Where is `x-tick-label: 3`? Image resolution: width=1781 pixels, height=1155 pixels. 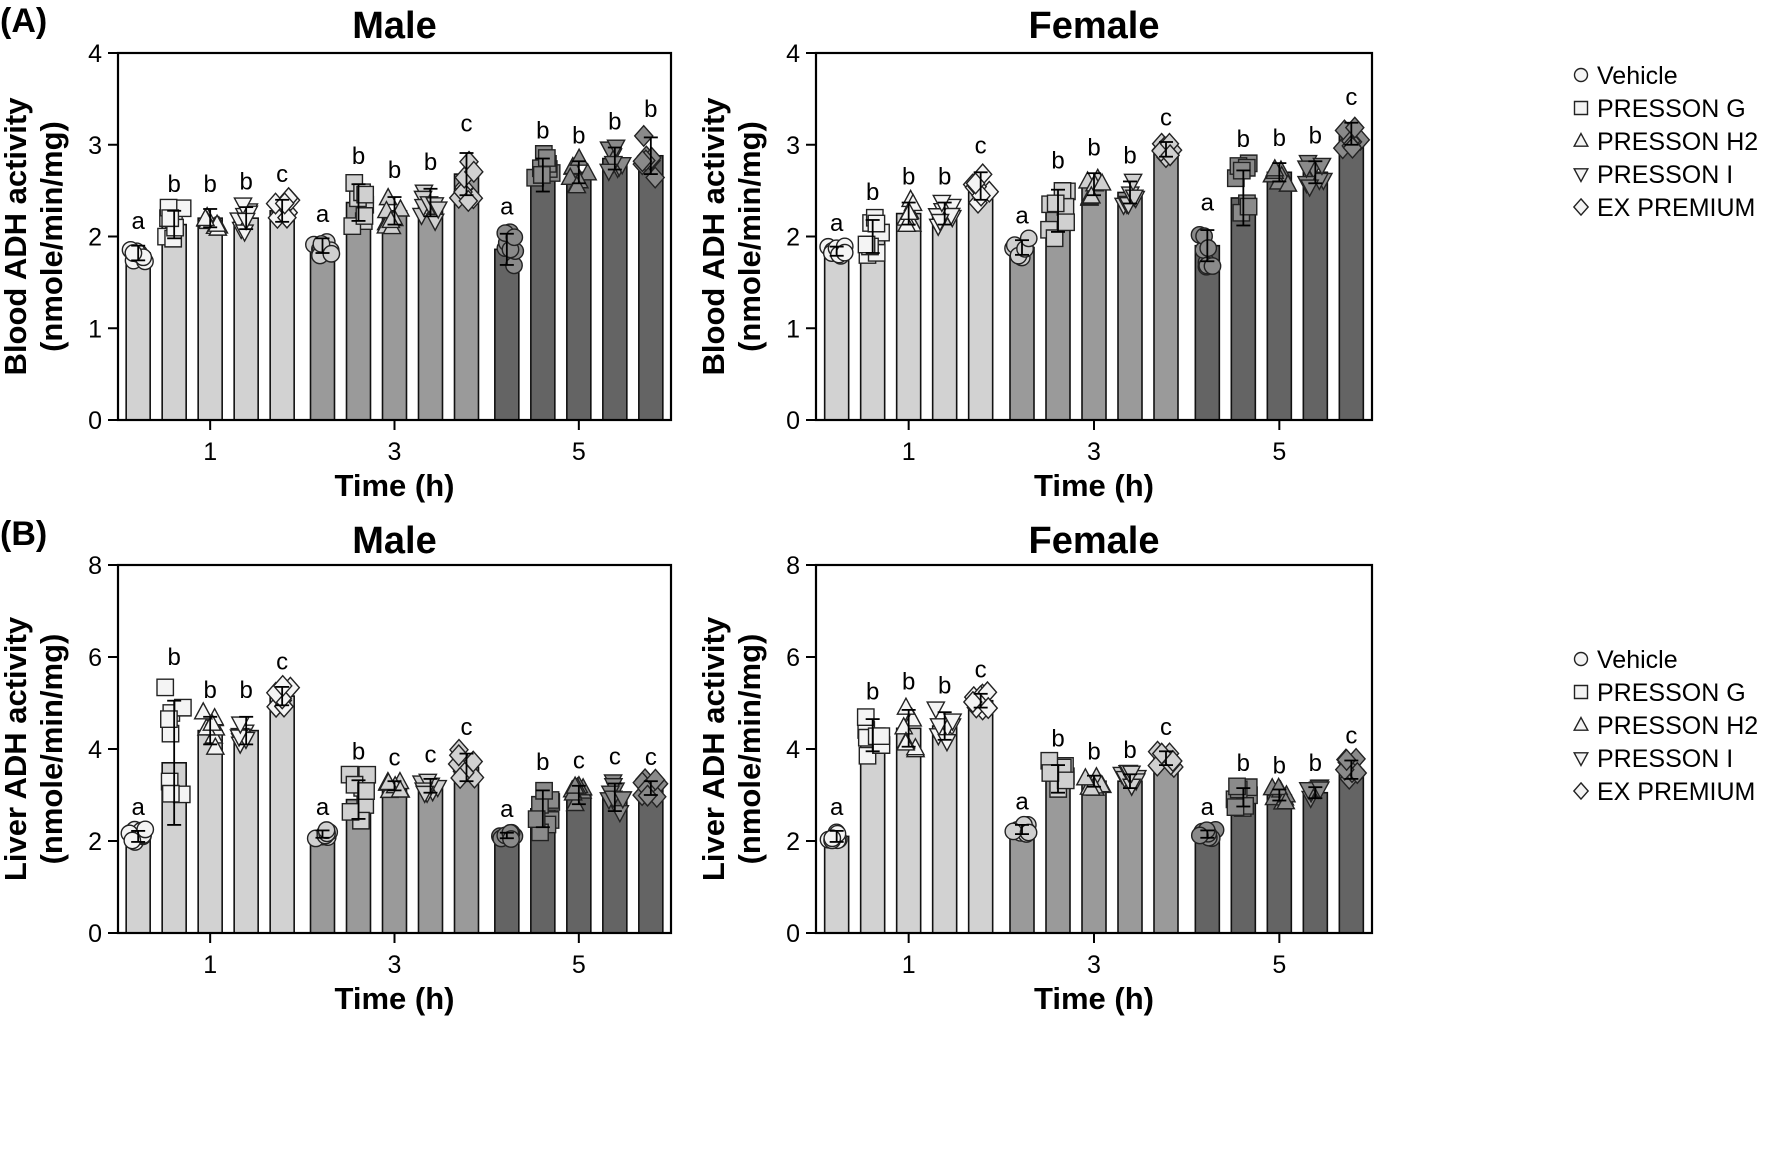
x-tick-label: 3 is located at coordinates (395, 452).